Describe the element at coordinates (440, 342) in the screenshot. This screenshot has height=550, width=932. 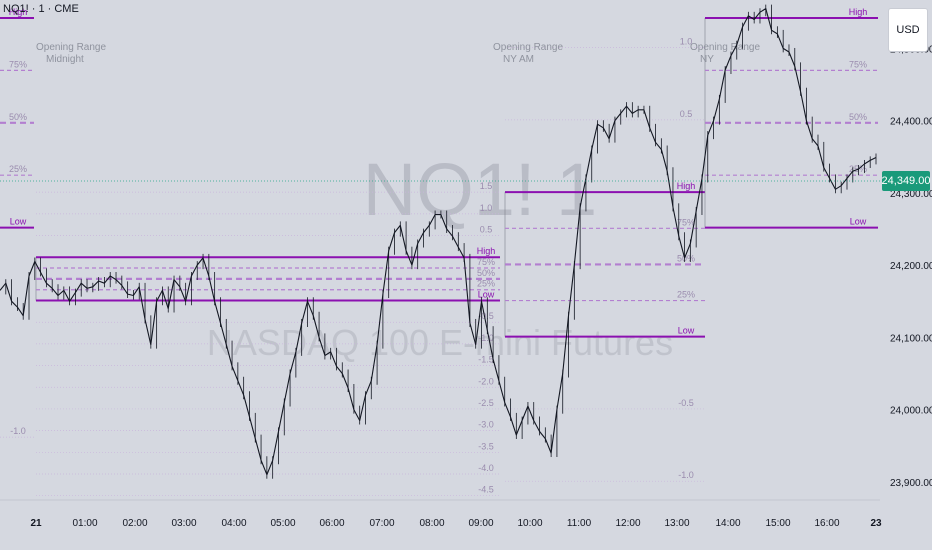
I see `watermark-name: NASDAQ 100 E-mini Futures` at that location.